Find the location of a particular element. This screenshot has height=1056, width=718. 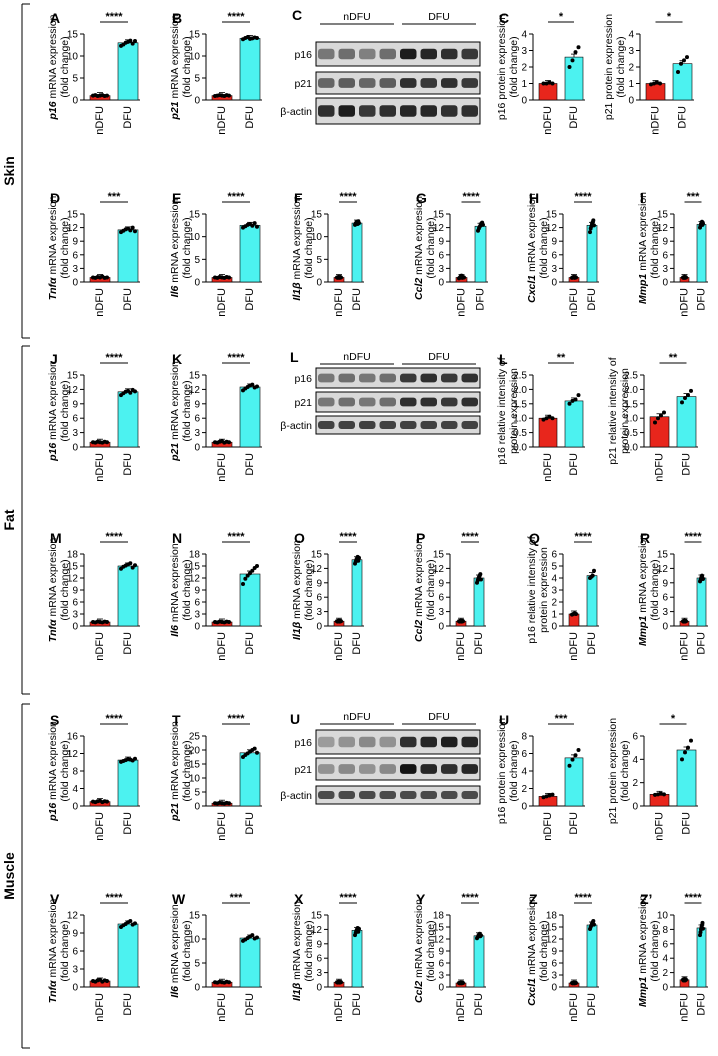

blot-membrane is located at coordinates (398, 378).